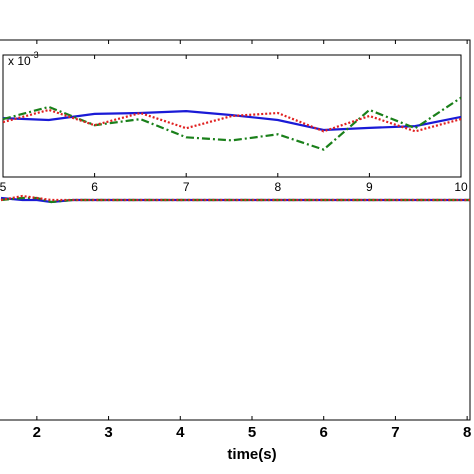 The width and height of the screenshot is (474, 474). I want to click on x-tick-label: 4, so click(180, 432).